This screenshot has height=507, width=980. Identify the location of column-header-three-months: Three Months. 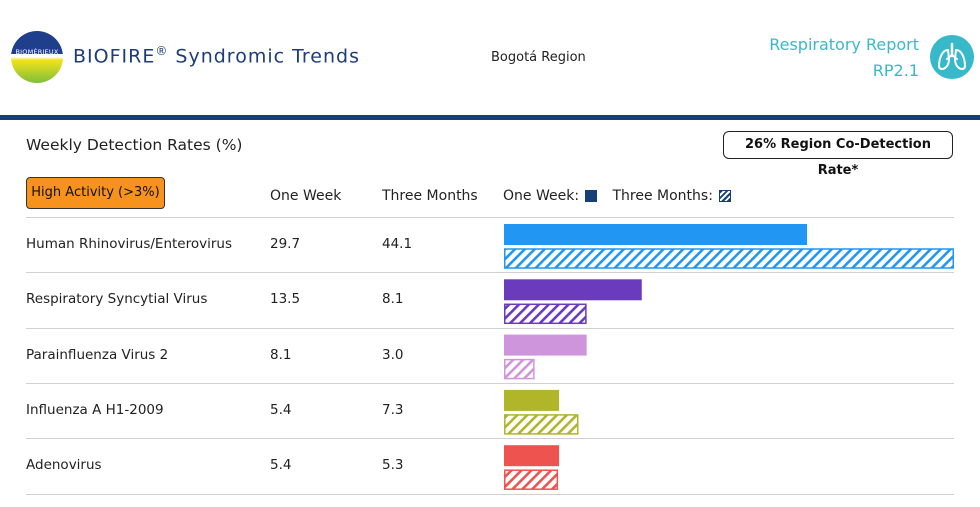
(430, 196).